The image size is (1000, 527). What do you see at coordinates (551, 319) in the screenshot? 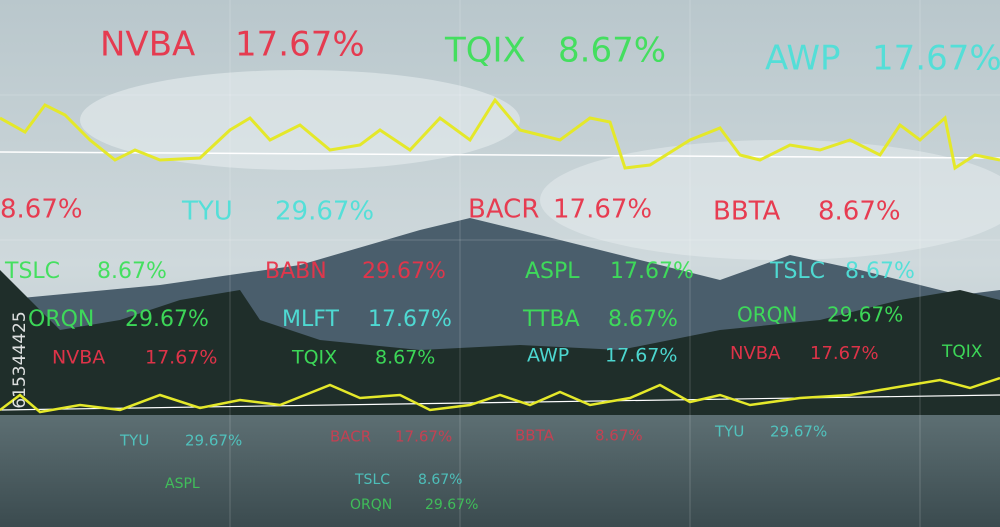
I see `ticker-symbol: TTBA` at bounding box center [551, 319].